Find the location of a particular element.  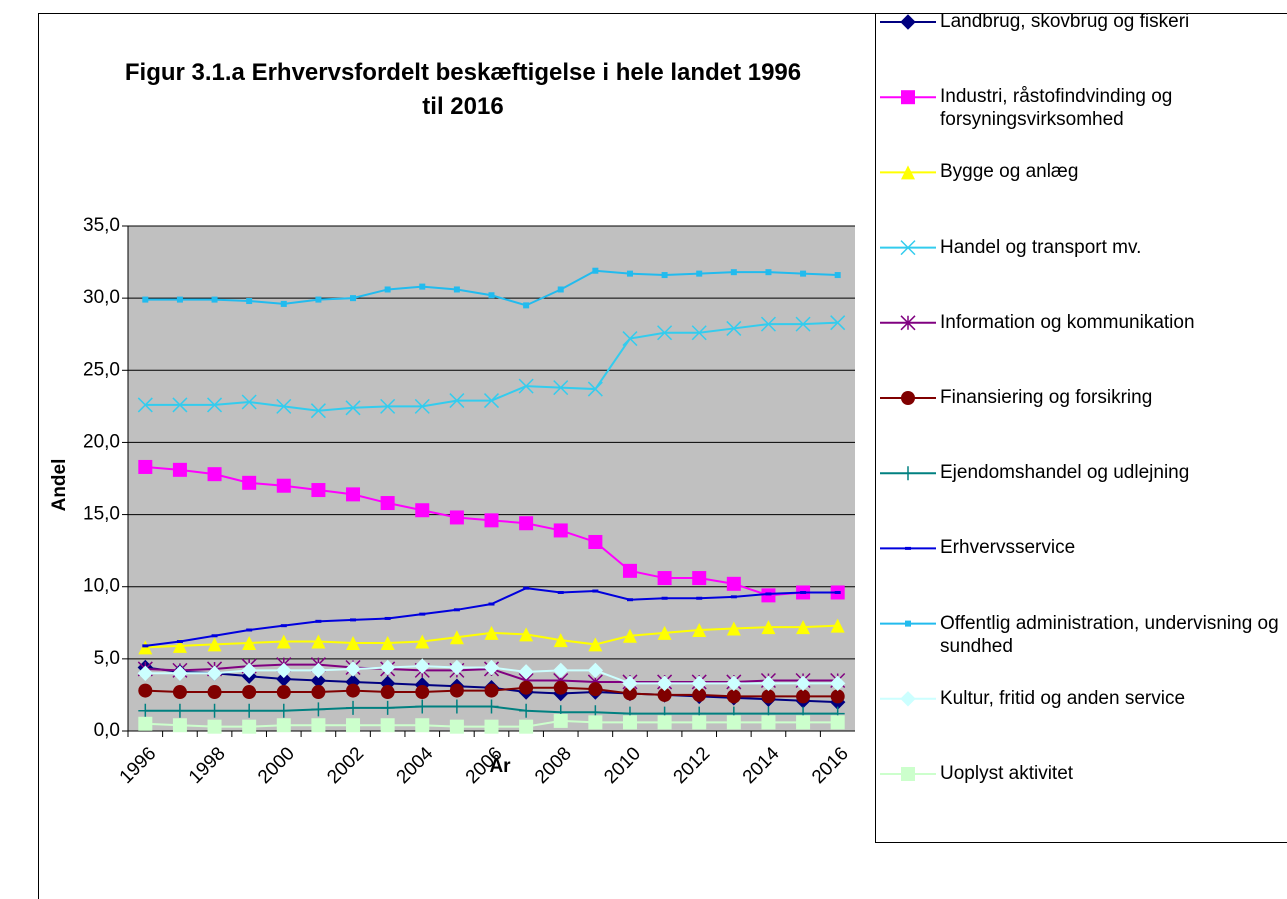

x-tick-label: 2000 is located at coordinates (276, 765).